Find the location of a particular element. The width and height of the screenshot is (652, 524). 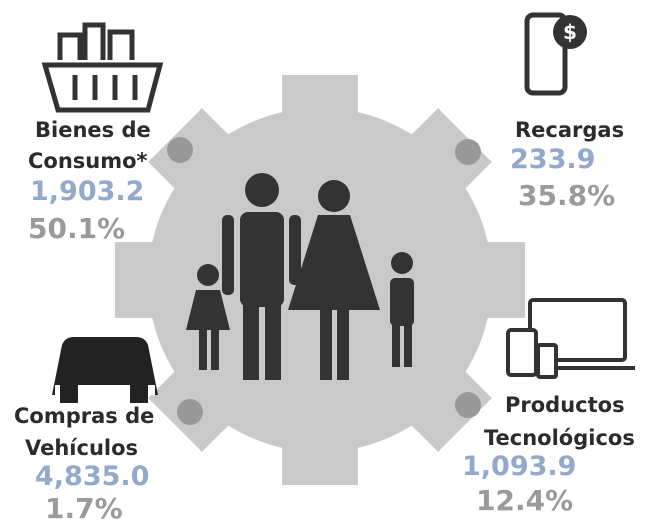

item-label: Compras de is located at coordinates (84, 416).